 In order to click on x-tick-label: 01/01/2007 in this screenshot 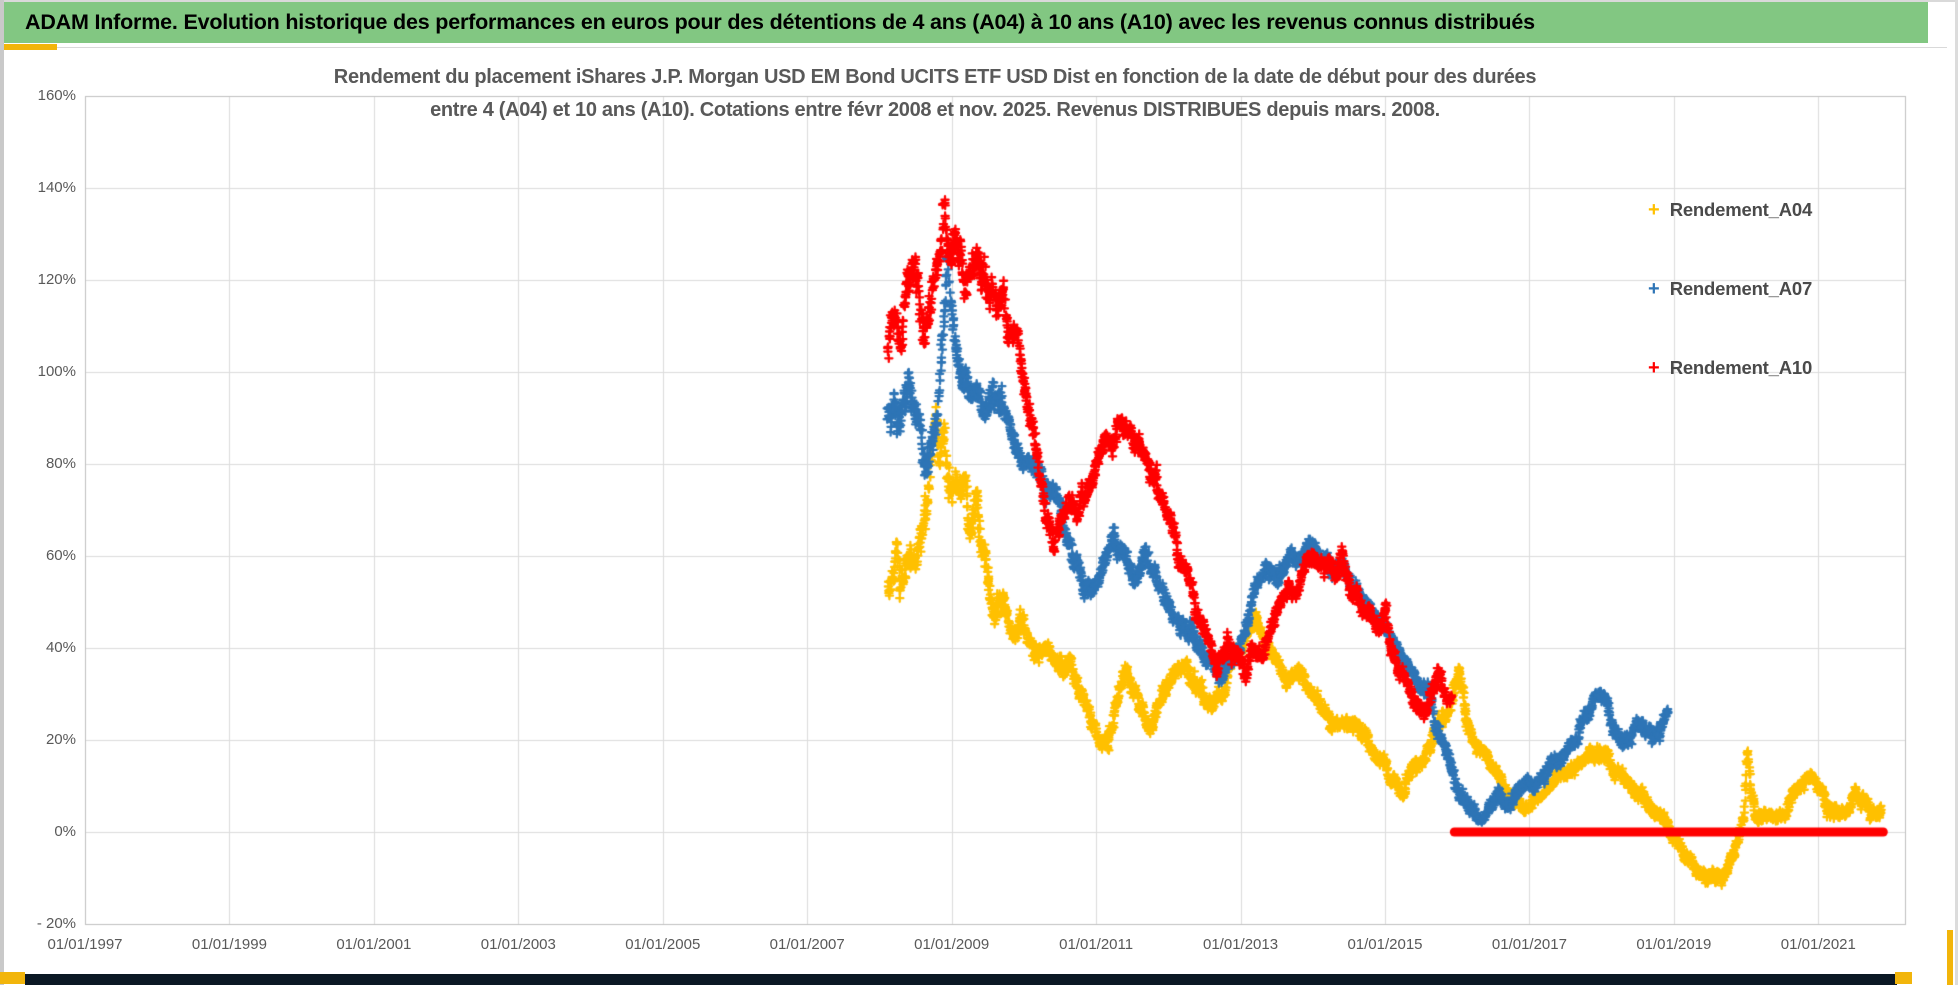, I will do `click(807, 944)`.